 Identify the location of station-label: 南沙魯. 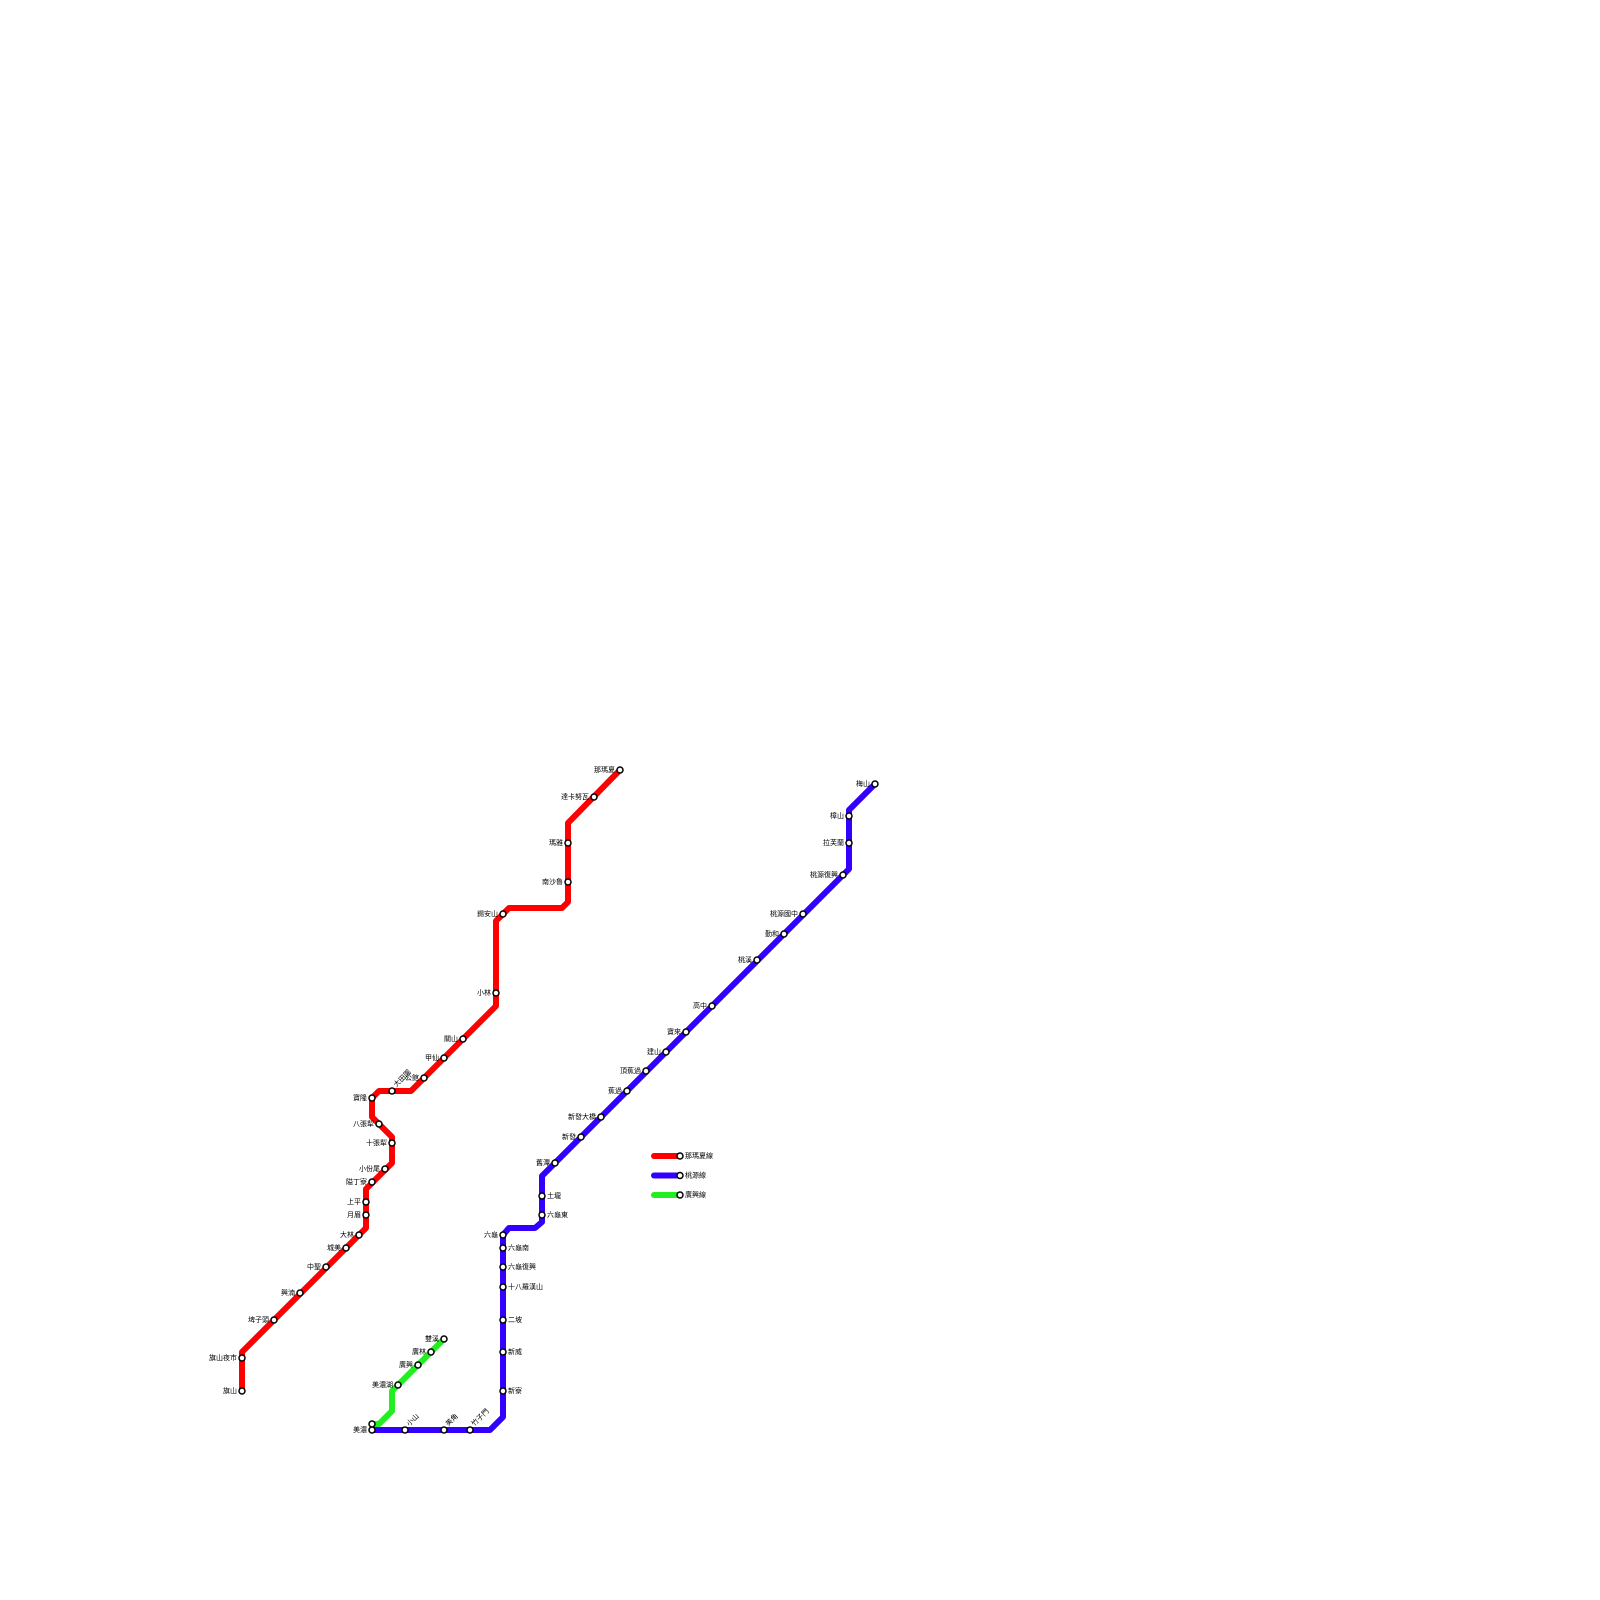
(552, 881).